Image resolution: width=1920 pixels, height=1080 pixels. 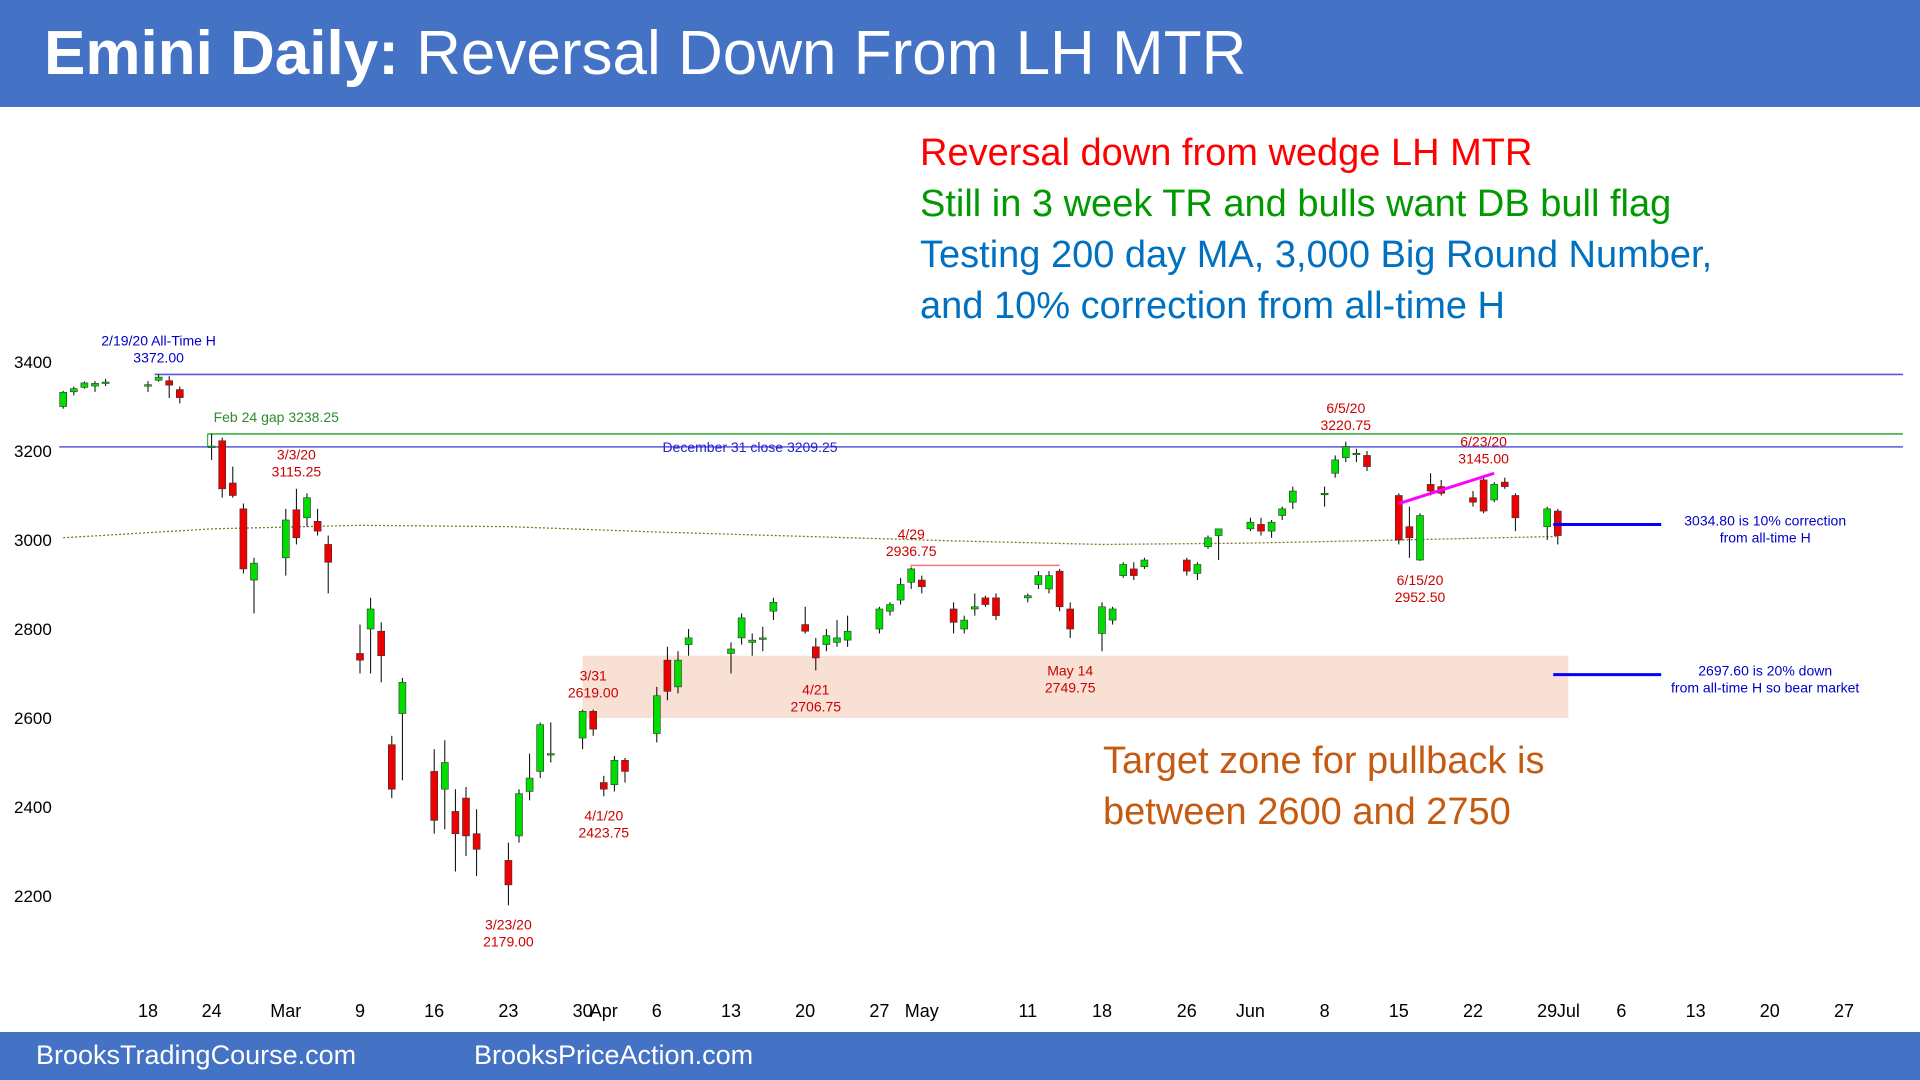 I want to click on swing-point-label: 3/31, so click(x=593, y=676).